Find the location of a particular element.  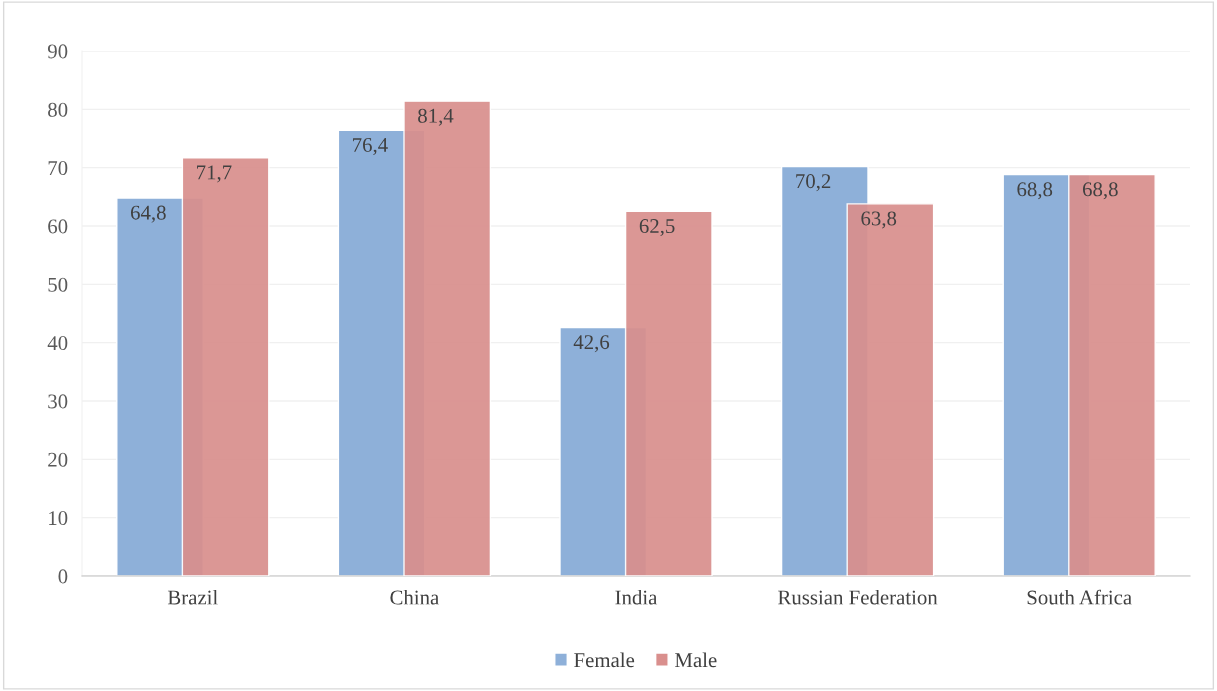

legend-label: Female is located at coordinates (604, 660).